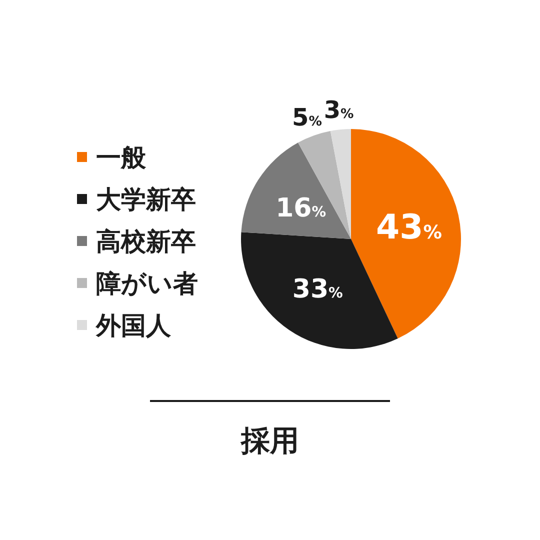 The image size is (540, 540). Describe the element at coordinates (339, 110) in the screenshot. I see `data-label: 3%` at that location.